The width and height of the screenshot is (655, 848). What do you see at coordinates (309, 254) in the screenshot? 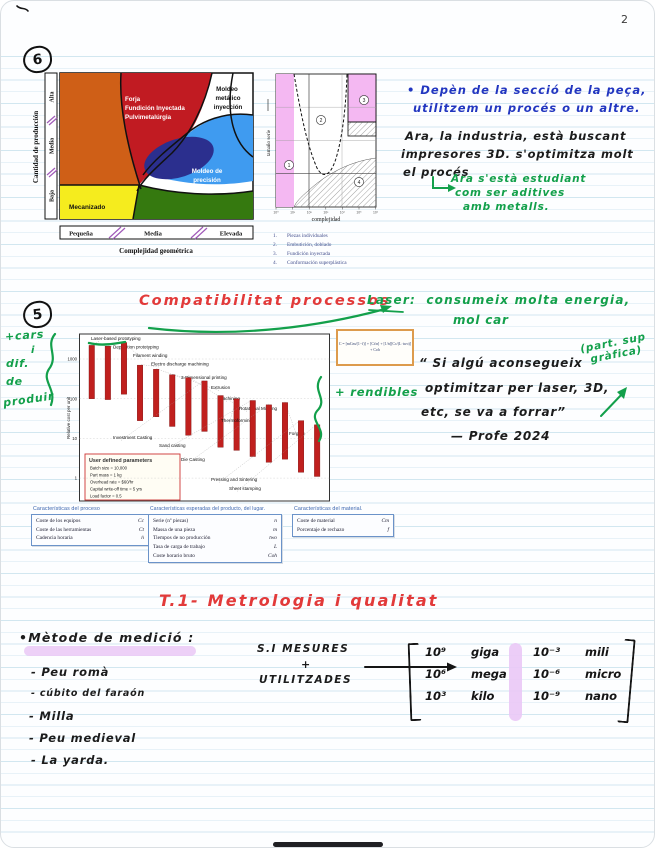
I see `svg-text: Fundición inyectada` at bounding box center [309, 254].